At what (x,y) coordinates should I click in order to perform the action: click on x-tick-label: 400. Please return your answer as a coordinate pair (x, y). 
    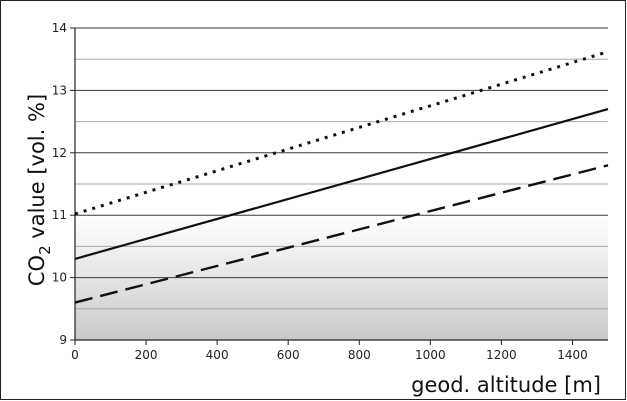
    Looking at the image, I should click on (217, 355).